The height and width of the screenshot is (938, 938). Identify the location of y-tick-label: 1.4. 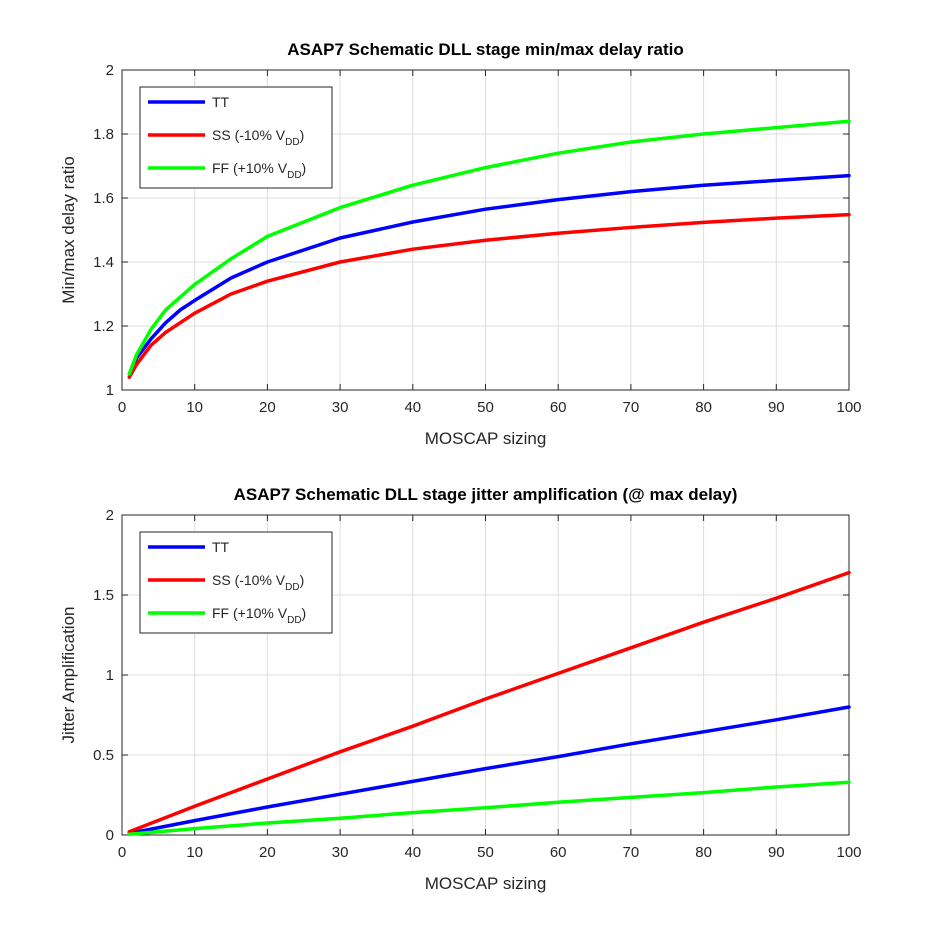
(103, 262).